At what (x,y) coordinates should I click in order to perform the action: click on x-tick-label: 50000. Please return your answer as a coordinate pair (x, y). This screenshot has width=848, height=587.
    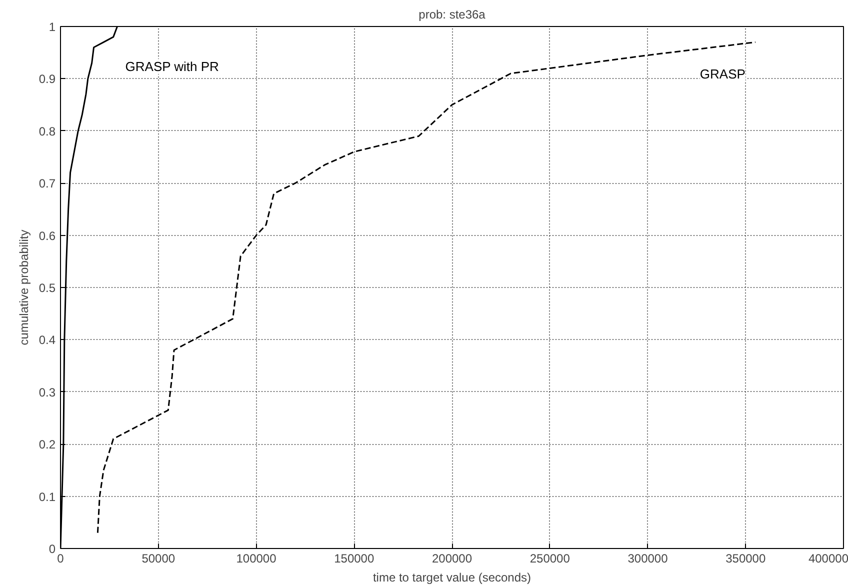
    Looking at the image, I should click on (159, 559).